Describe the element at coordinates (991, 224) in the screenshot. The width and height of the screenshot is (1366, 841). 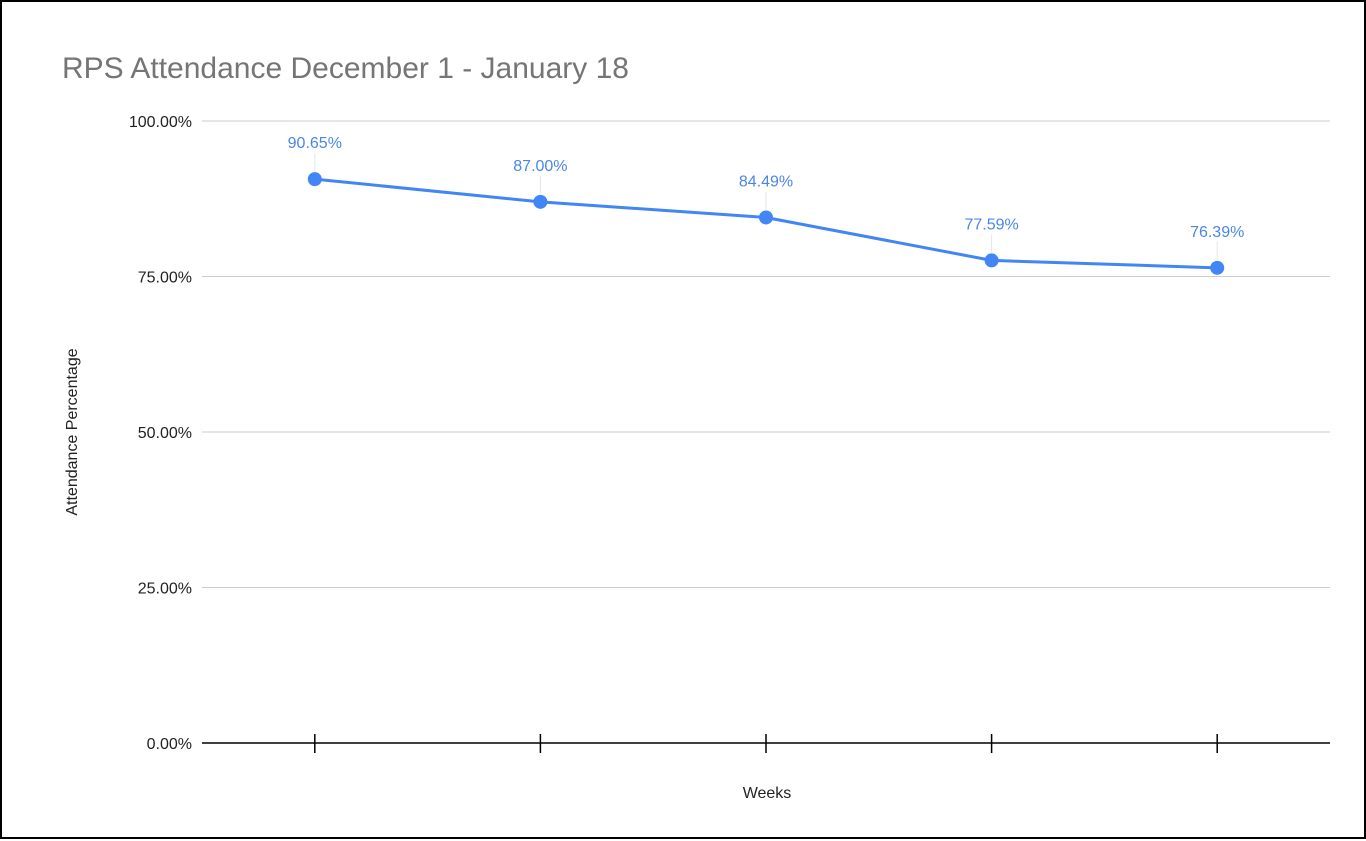
I see `data-label: 77.59%` at that location.